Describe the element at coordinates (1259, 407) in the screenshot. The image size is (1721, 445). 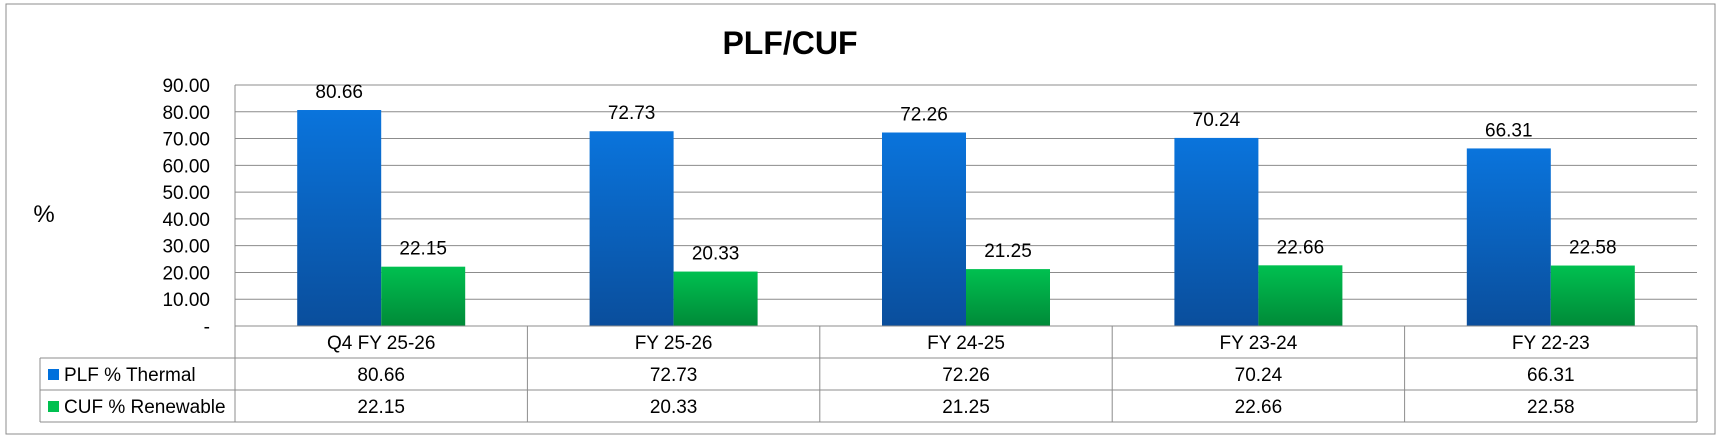
I see `table-cell: 22.66` at that location.